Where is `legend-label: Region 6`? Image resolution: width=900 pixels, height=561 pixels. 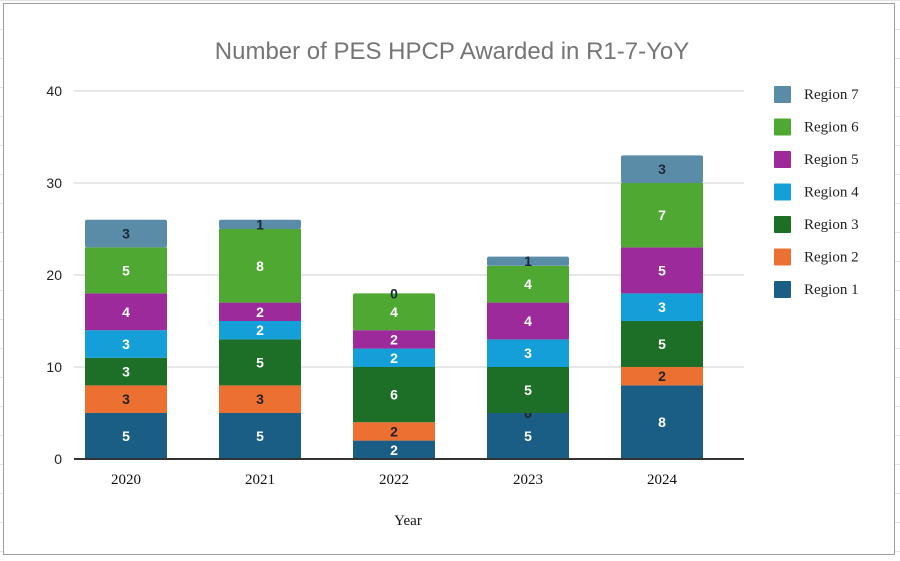 legend-label: Region 6 is located at coordinates (831, 128).